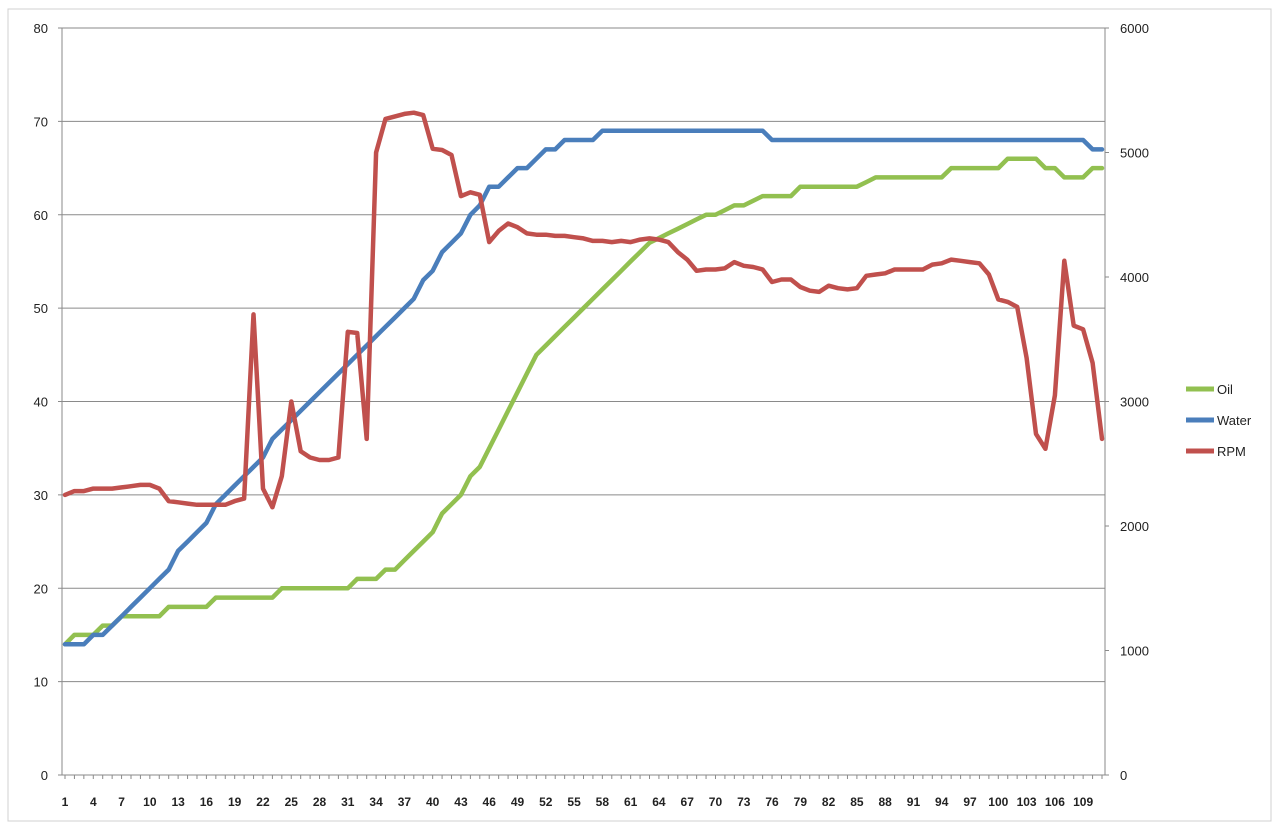 This screenshot has height=833, width=1280. Describe the element at coordinates (41, 402) in the screenshot. I see `y-left-tick-label: 40` at that location.